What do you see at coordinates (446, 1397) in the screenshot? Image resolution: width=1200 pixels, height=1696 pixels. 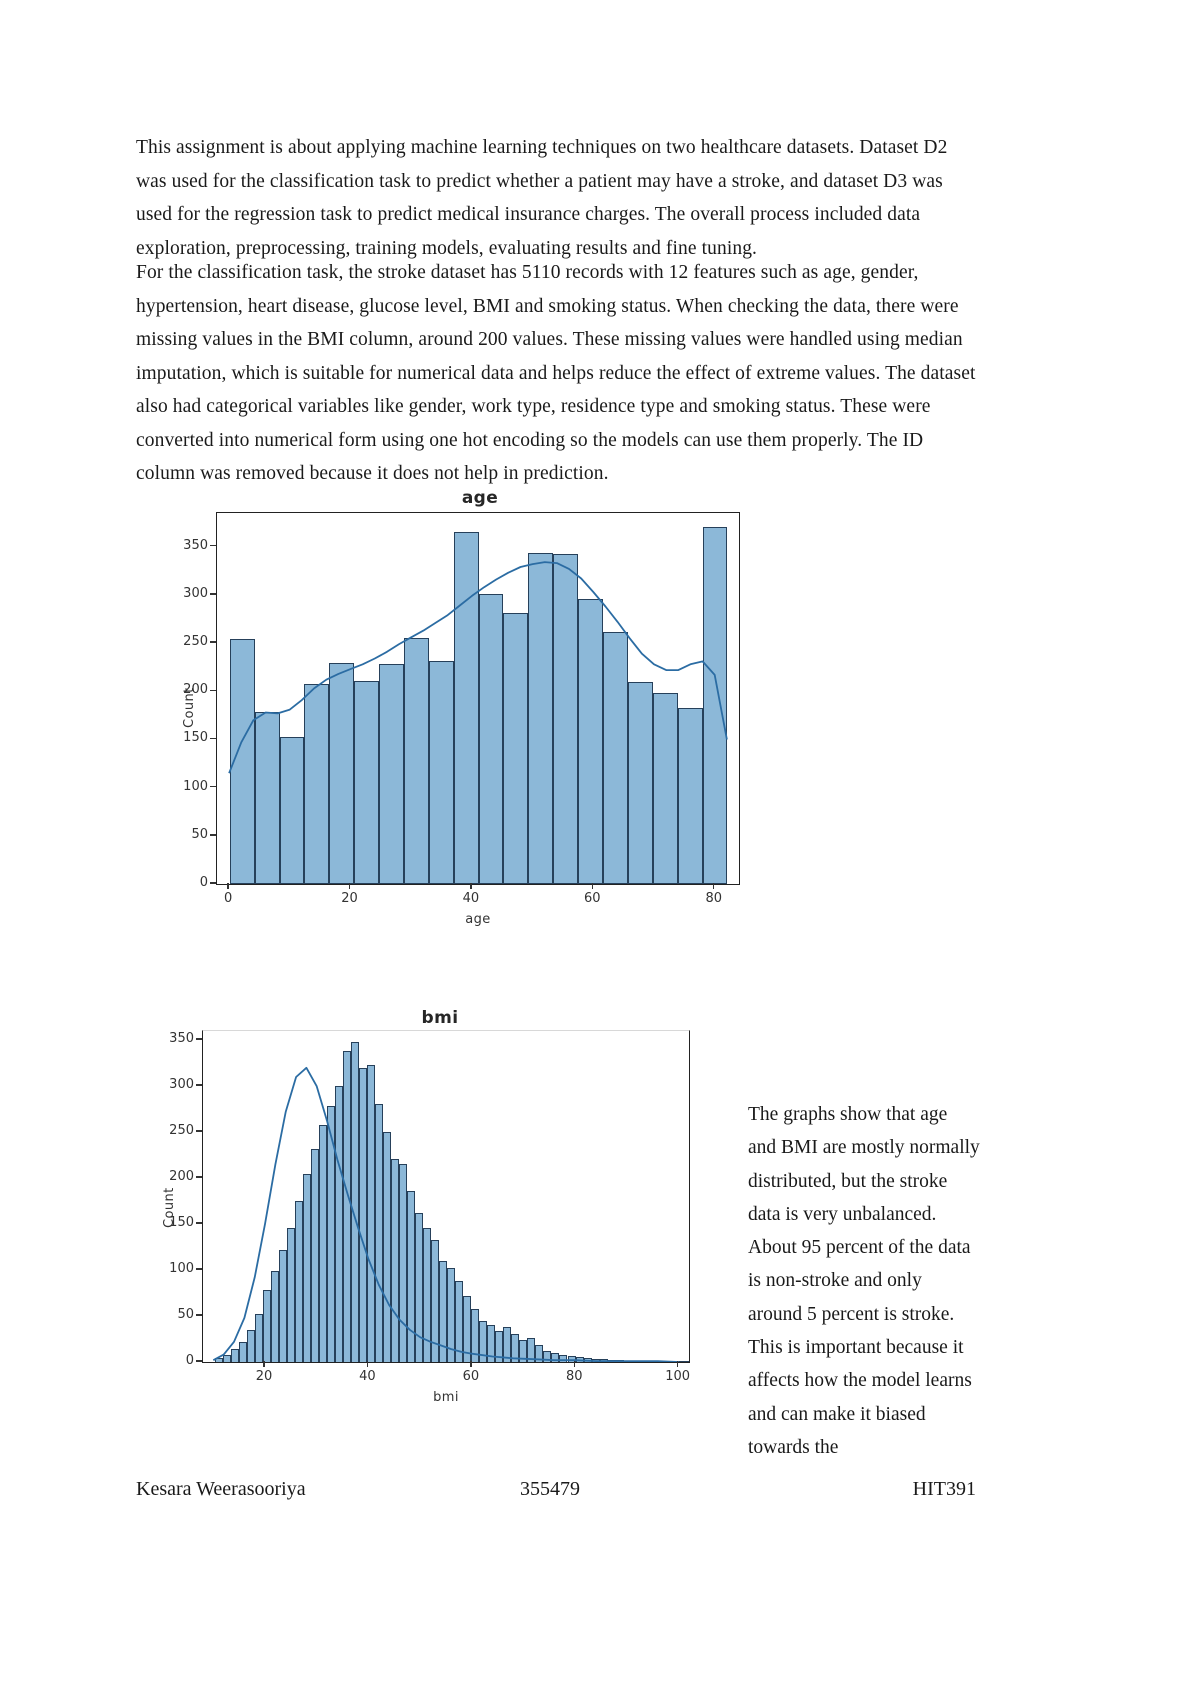 I see `bmi-chart-xlabel: bmi` at bounding box center [446, 1397].